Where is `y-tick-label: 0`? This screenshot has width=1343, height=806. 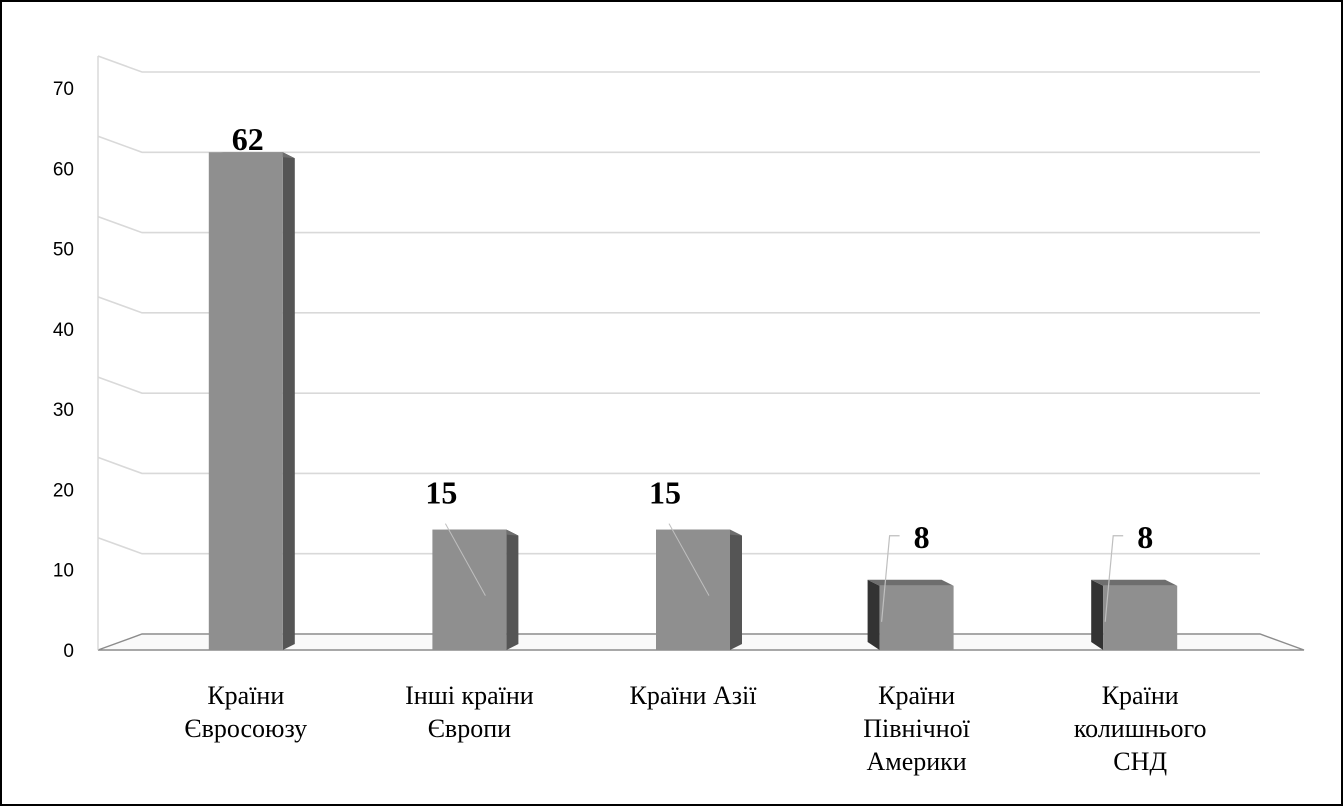
y-tick-label: 0 is located at coordinates (68, 651).